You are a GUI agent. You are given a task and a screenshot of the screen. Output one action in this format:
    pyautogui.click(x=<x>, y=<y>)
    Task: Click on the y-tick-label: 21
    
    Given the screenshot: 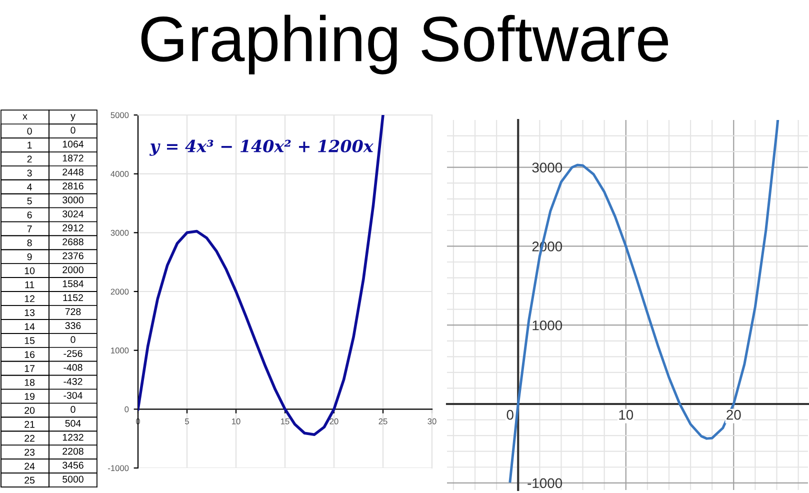 What is the action you would take?
    pyautogui.click(x=29, y=424)
    